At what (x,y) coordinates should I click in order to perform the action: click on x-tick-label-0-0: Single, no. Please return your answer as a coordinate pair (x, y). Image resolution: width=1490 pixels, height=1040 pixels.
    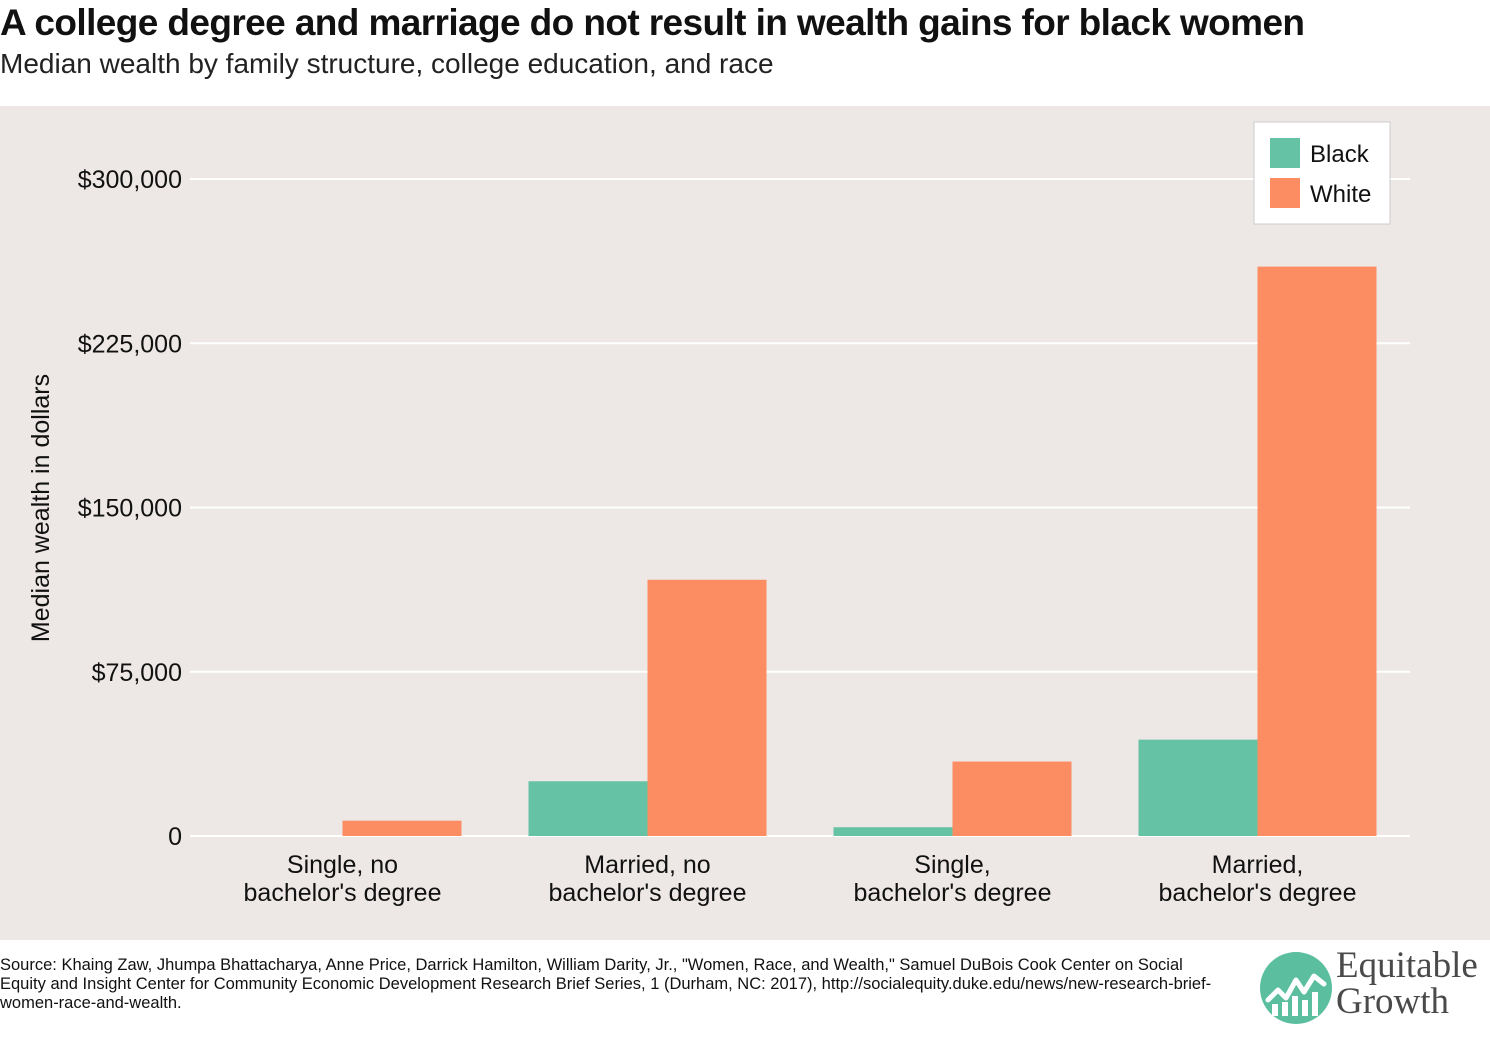
    Looking at the image, I should click on (342, 865).